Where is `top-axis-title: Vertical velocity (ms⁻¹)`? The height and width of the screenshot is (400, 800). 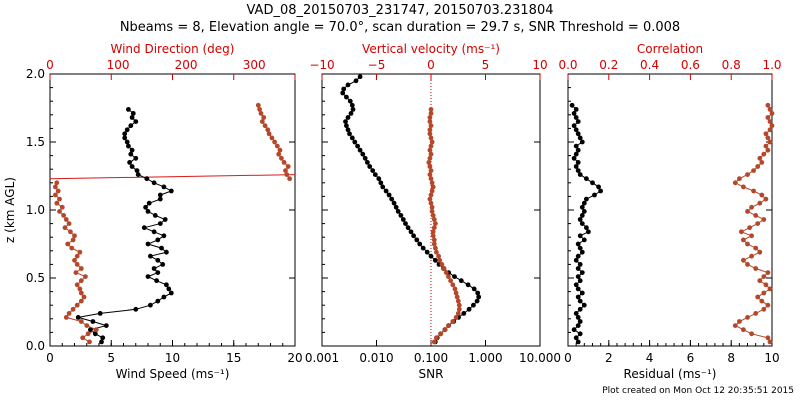
top-axis-title: Vertical velocity (ms⁻¹) is located at coordinates (431, 49).